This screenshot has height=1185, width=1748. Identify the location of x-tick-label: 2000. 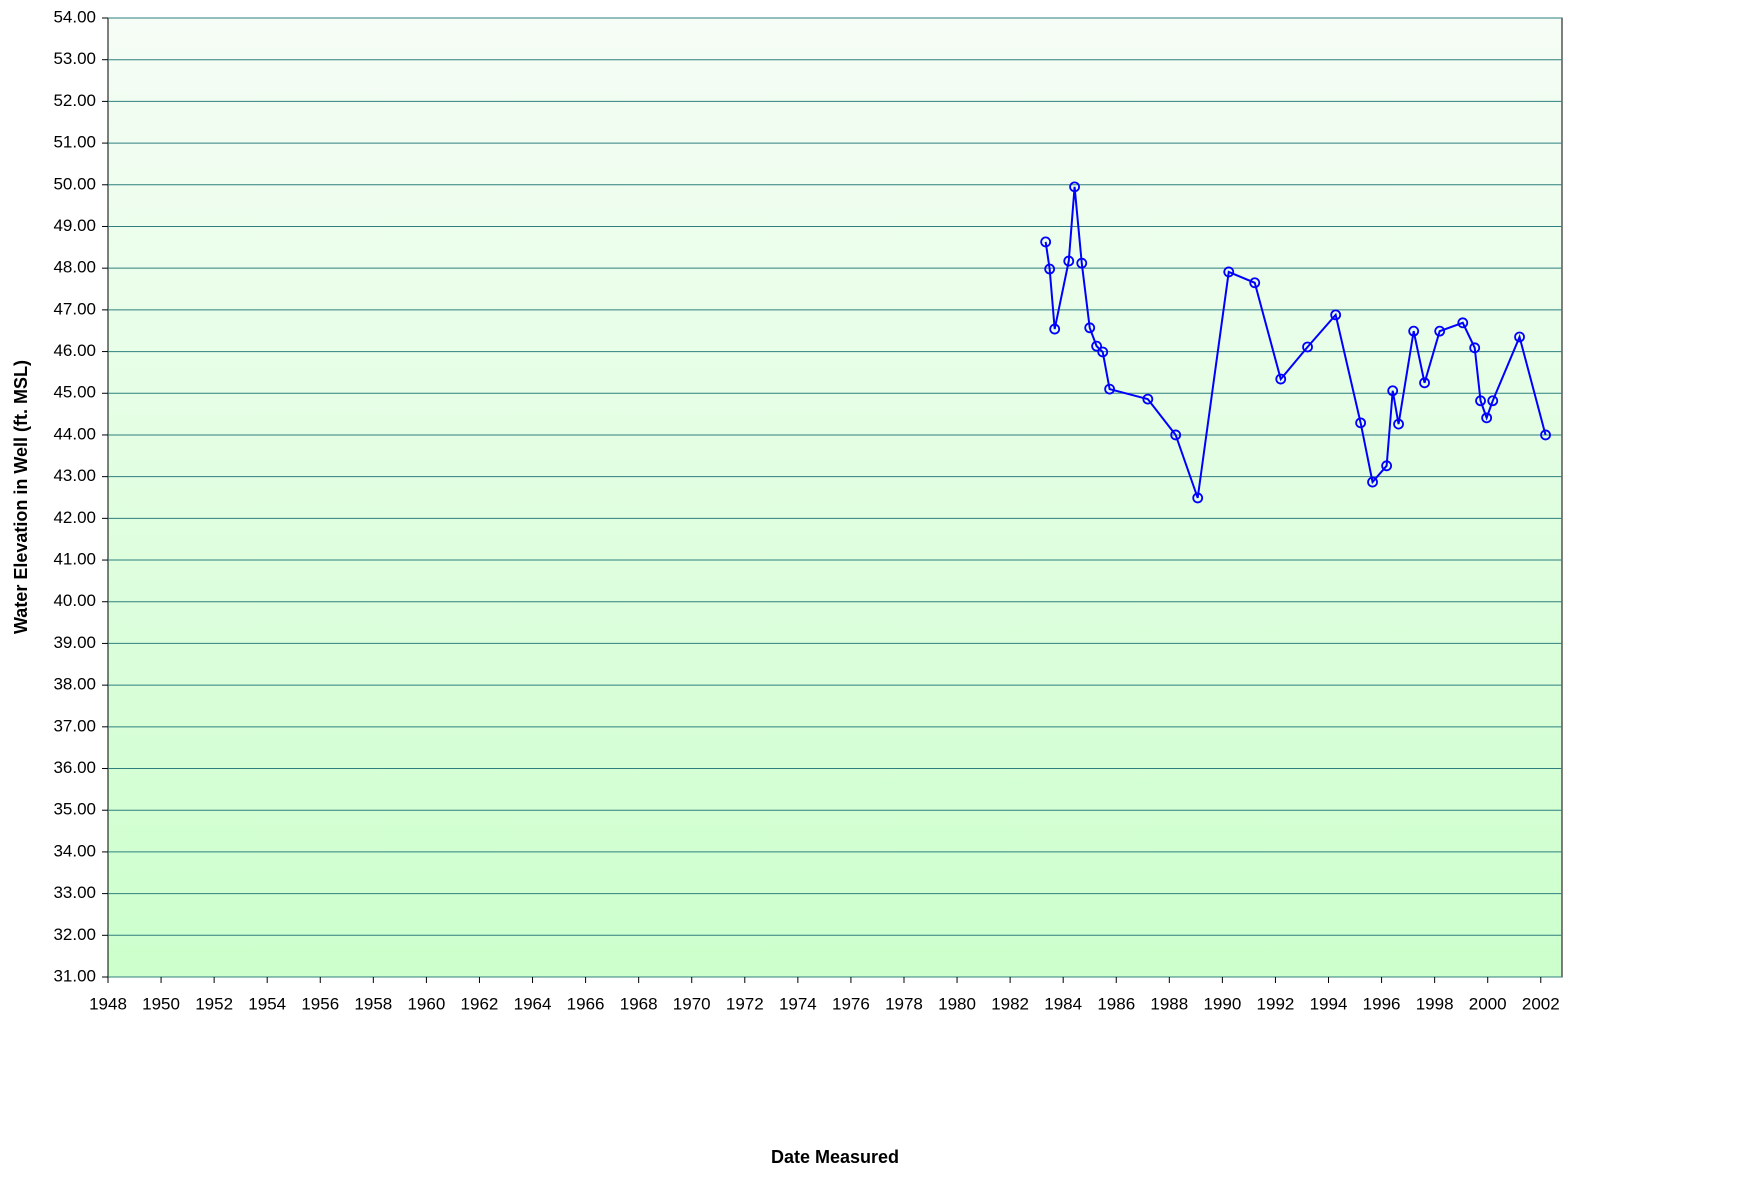
(1488, 1003).